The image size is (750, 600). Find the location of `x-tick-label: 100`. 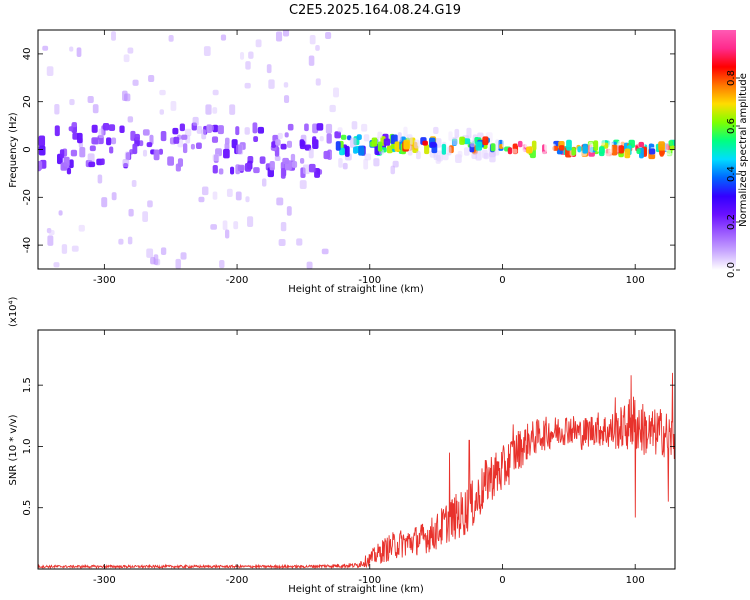

x-tick-label: 100 is located at coordinates (635, 280).